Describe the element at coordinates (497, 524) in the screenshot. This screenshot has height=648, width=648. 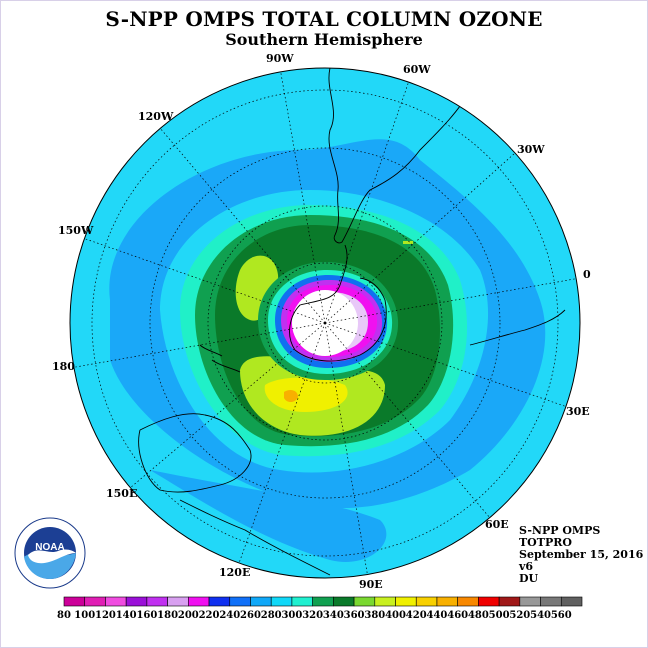
I see `lon-label-60e: 60E` at that location.